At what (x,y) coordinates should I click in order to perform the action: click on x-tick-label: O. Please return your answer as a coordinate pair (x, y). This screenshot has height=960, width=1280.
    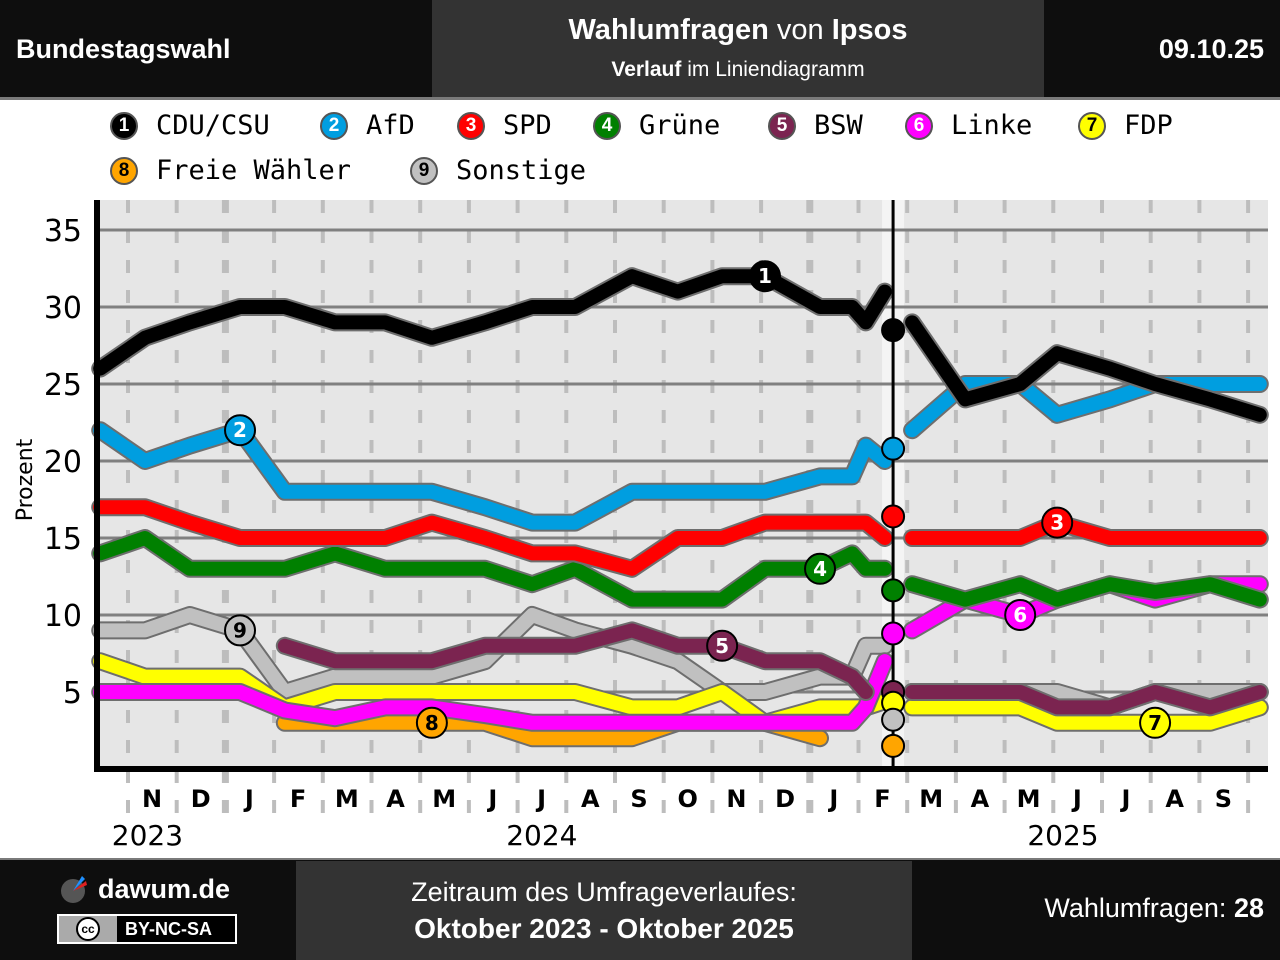
    Looking at the image, I should click on (687, 799).